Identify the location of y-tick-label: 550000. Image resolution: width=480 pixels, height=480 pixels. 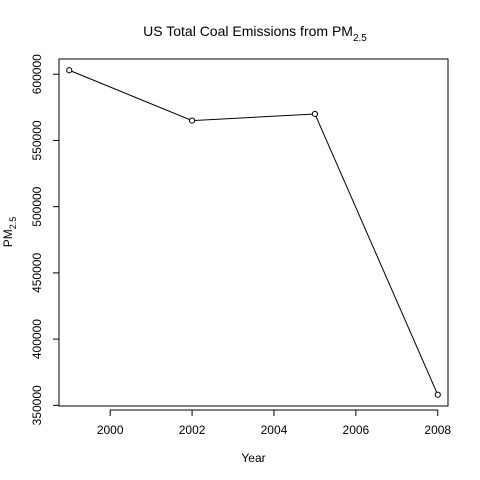
(37, 140).